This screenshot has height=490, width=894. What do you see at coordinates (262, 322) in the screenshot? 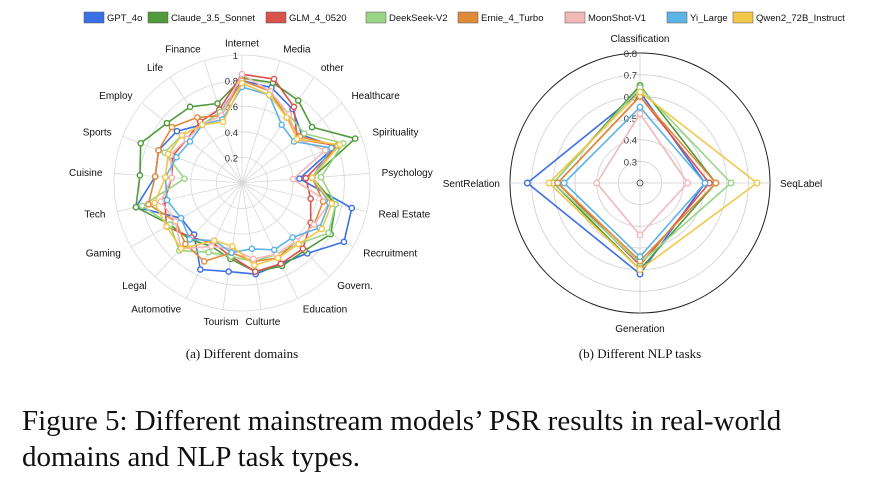
I see `category-label: Culturte` at bounding box center [262, 322].